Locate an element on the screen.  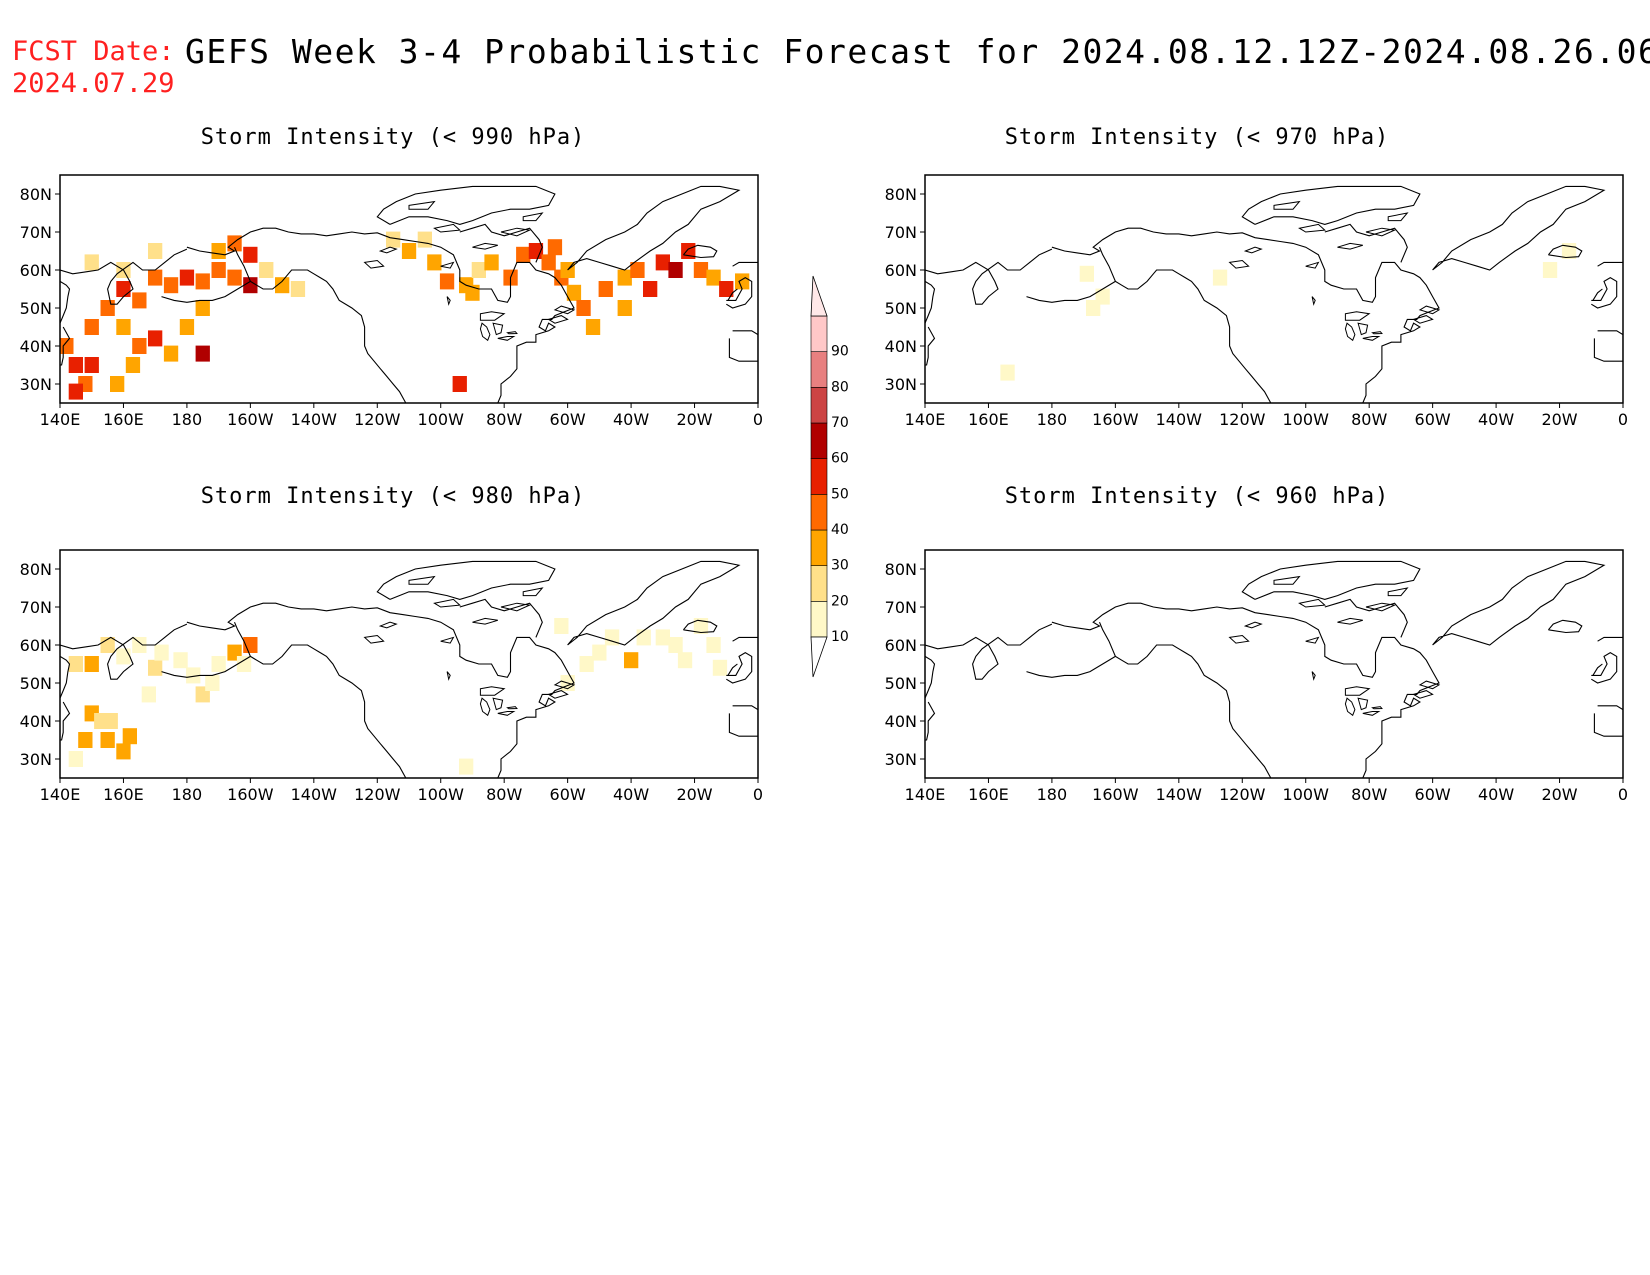
lon-tick-label: 80W is located at coordinates (1369, 794).